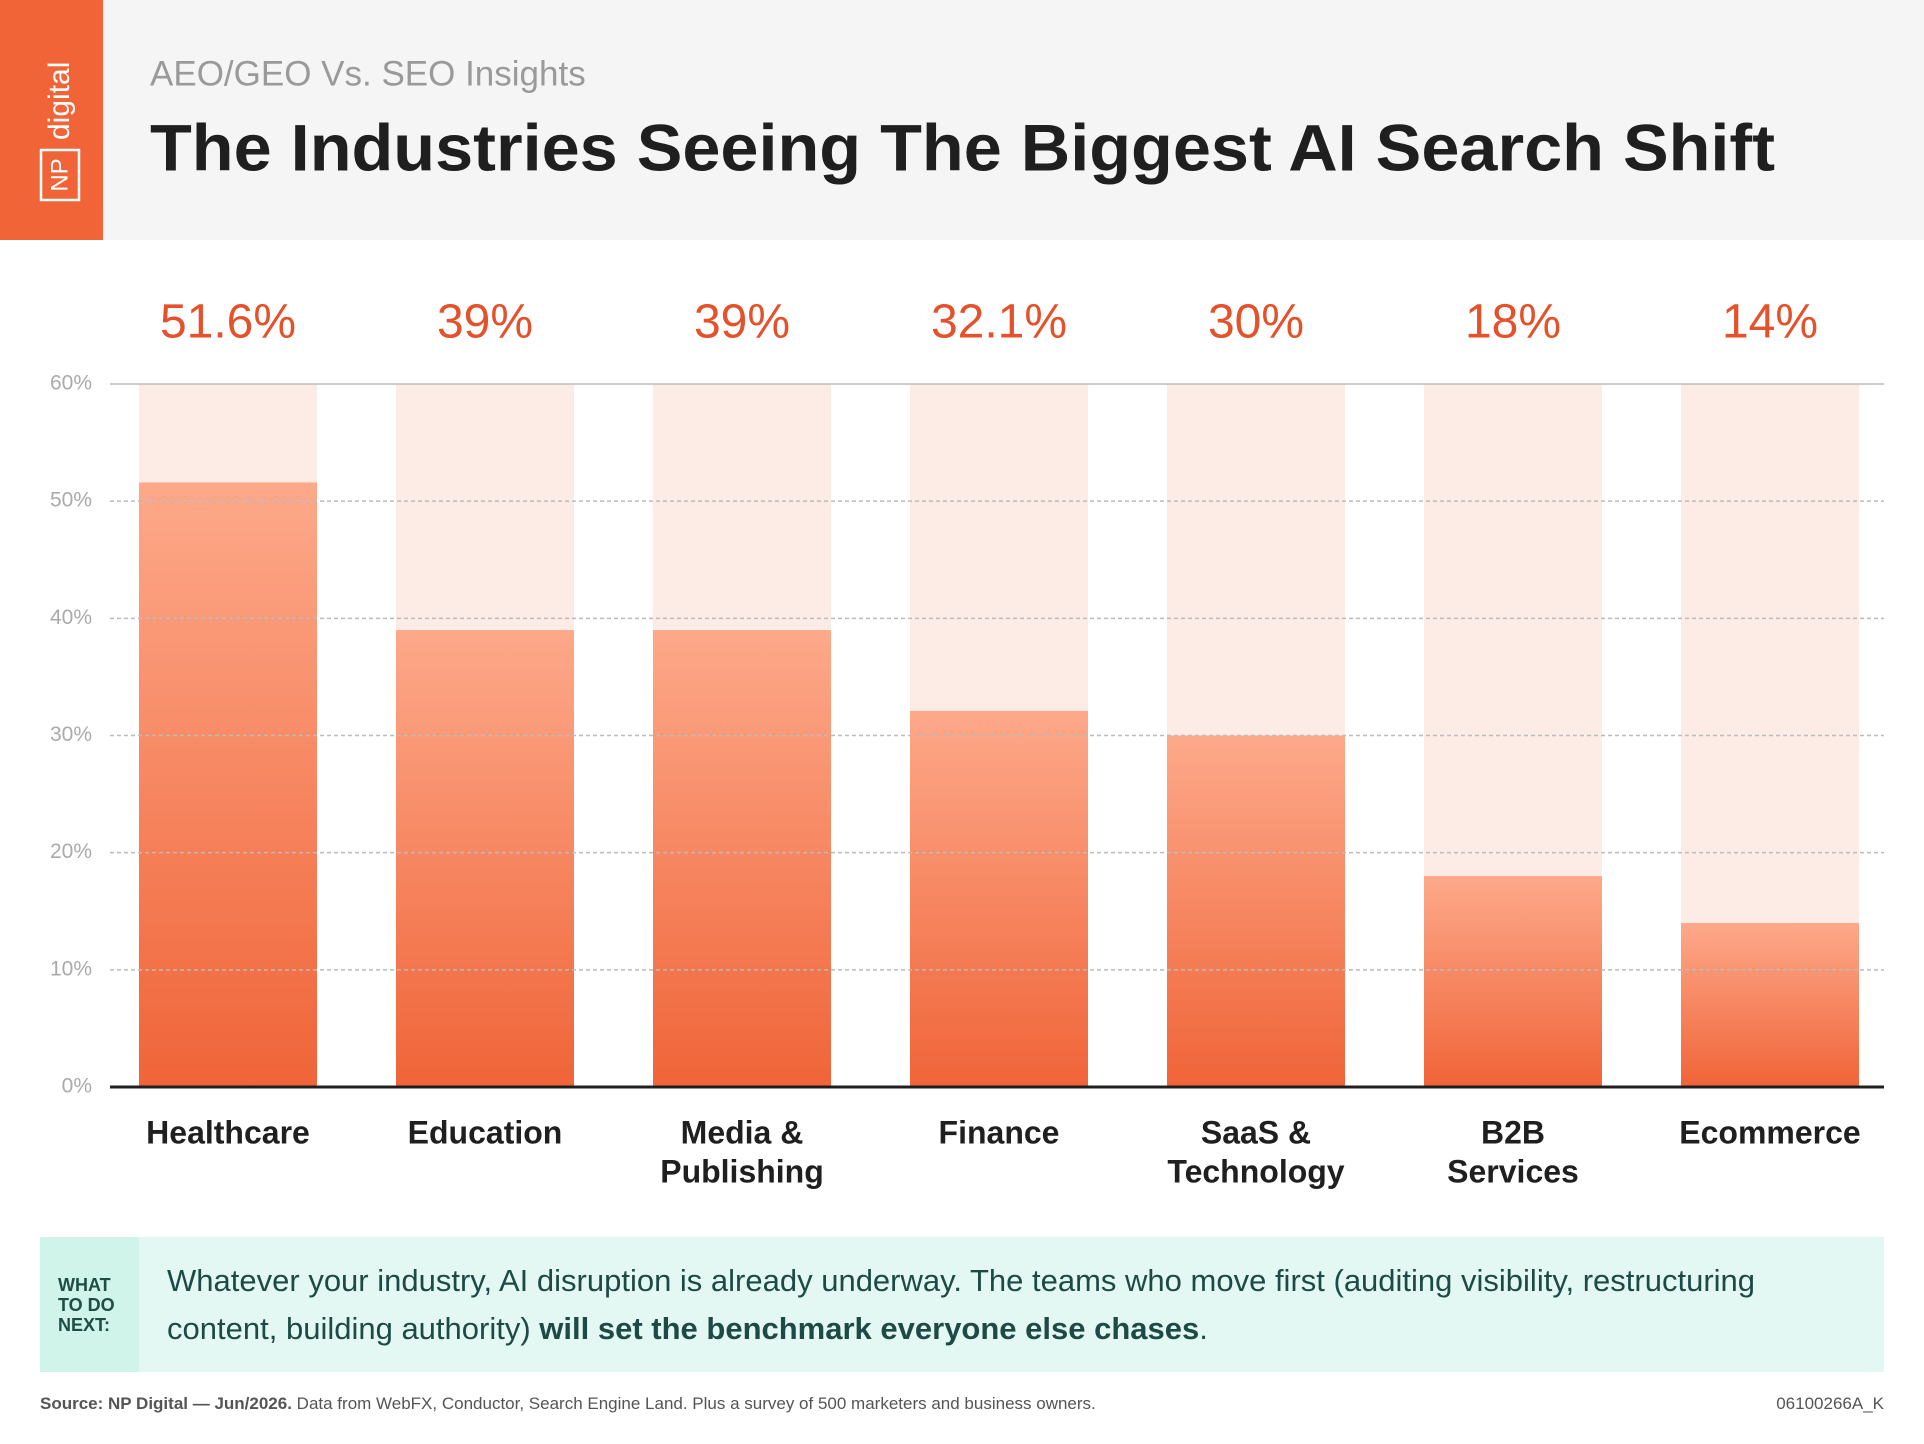 The width and height of the screenshot is (1924, 1444). What do you see at coordinates (485, 1132) in the screenshot?
I see `x-tick-label: Education` at bounding box center [485, 1132].